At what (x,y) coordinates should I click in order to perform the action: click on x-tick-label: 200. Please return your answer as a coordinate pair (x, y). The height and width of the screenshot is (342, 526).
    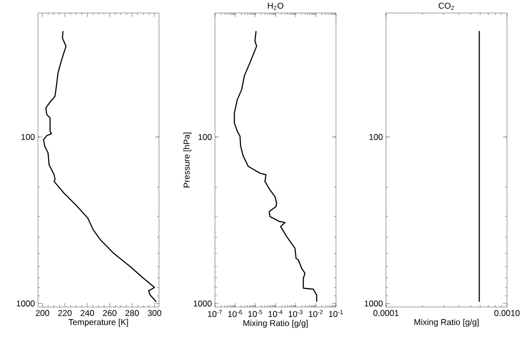
    Looking at the image, I should click on (43, 313).